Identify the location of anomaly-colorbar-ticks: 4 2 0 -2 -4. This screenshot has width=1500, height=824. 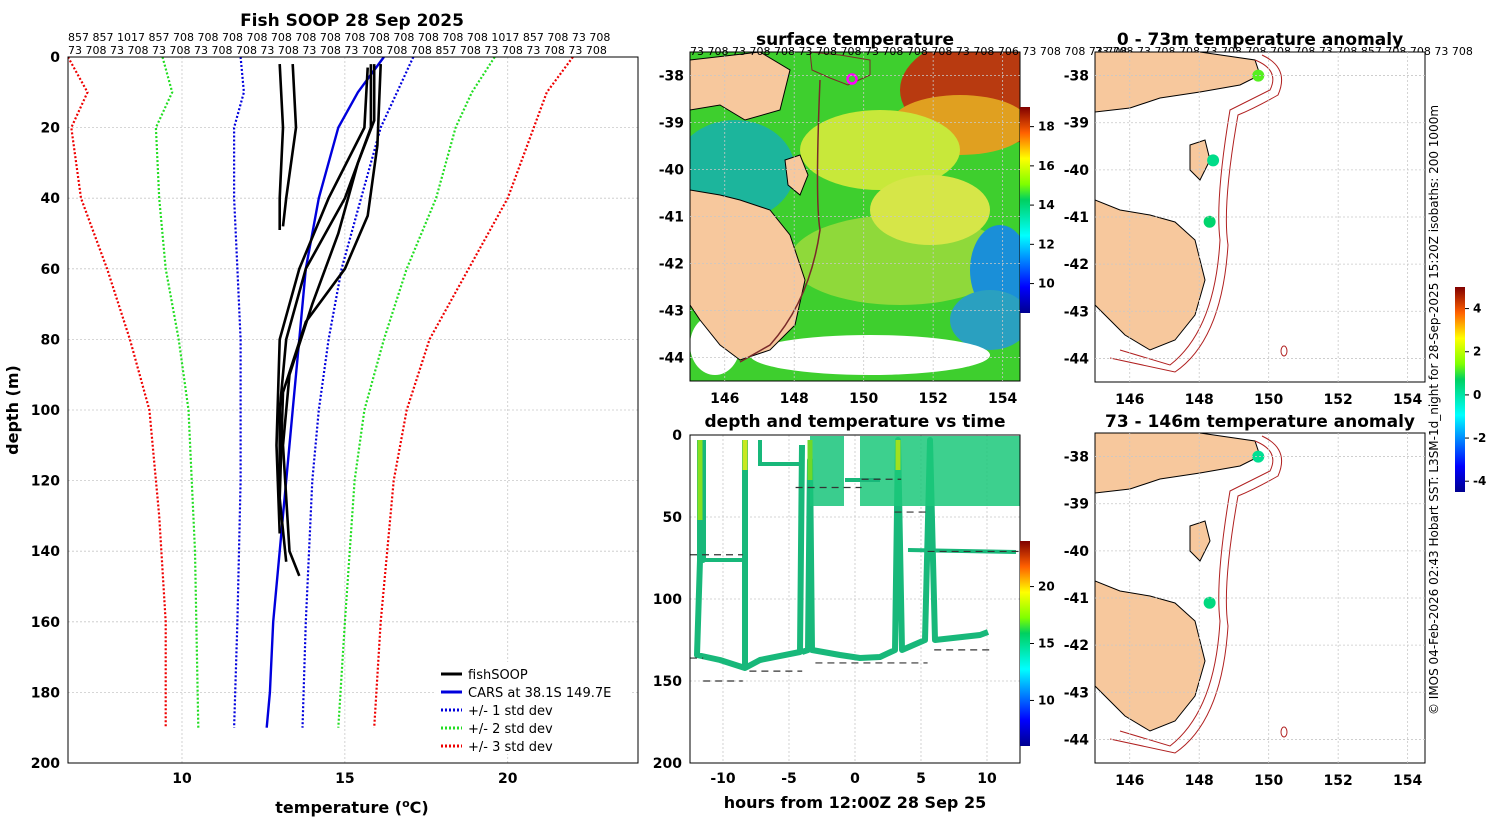
(1475, 395).